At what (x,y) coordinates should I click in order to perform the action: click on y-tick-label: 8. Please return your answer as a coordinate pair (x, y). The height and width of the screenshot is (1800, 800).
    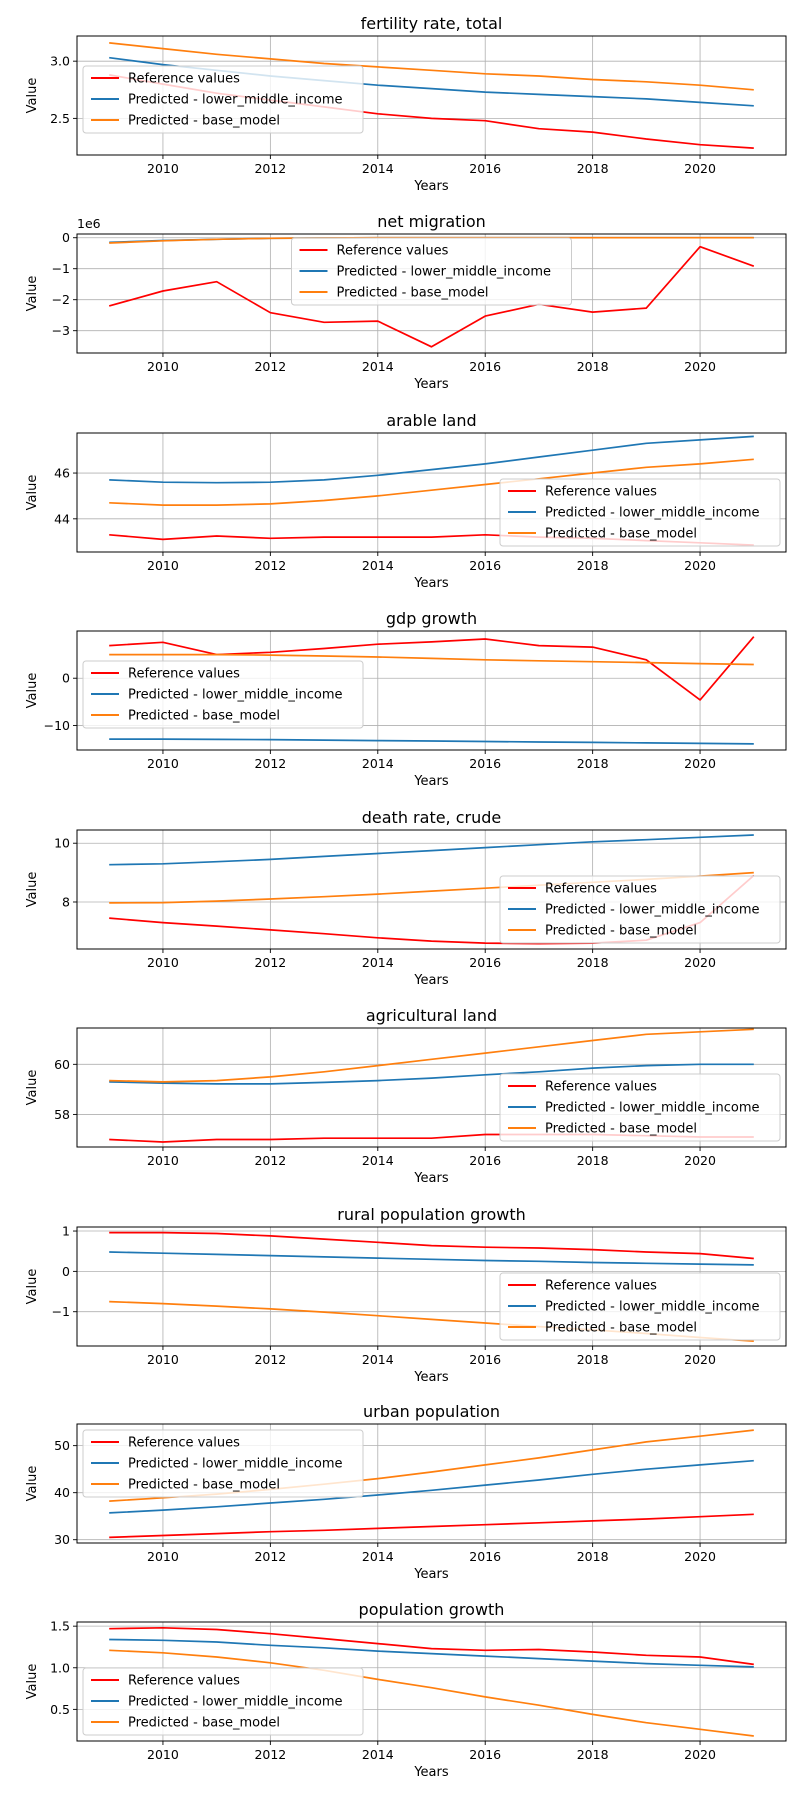
    Looking at the image, I should click on (66, 901).